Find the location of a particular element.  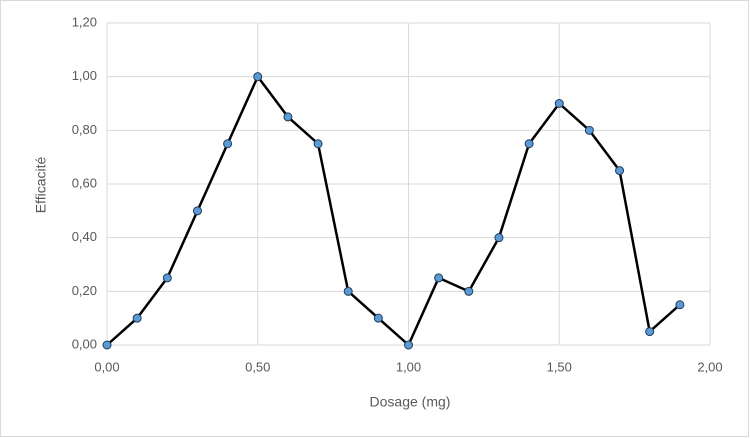

x-tick-label: 1,00 is located at coordinates (408, 366).